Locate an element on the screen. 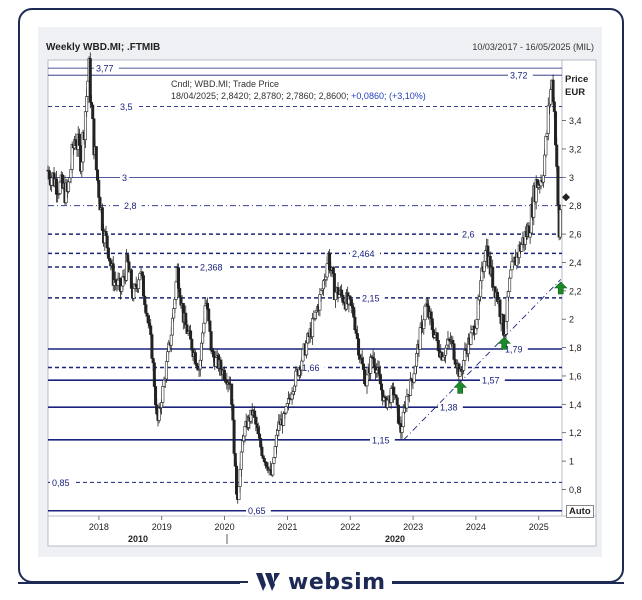  y-tick-label: 1,6 is located at coordinates (575, 376).